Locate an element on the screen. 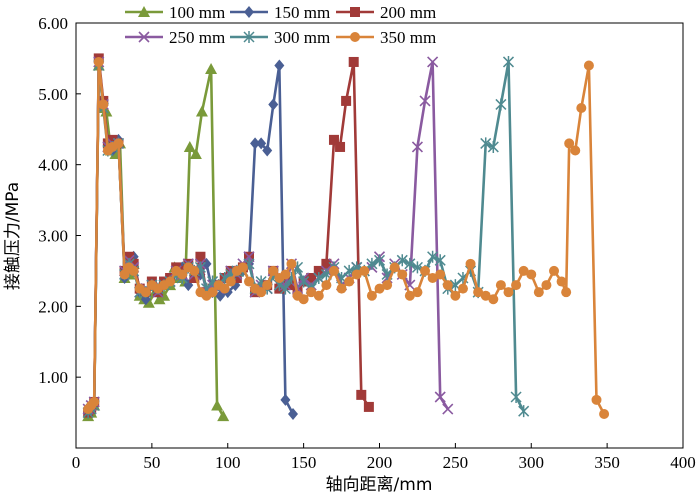 The height and width of the screenshot is (504, 700). legend-item: 200 mm is located at coordinates (386, 12).